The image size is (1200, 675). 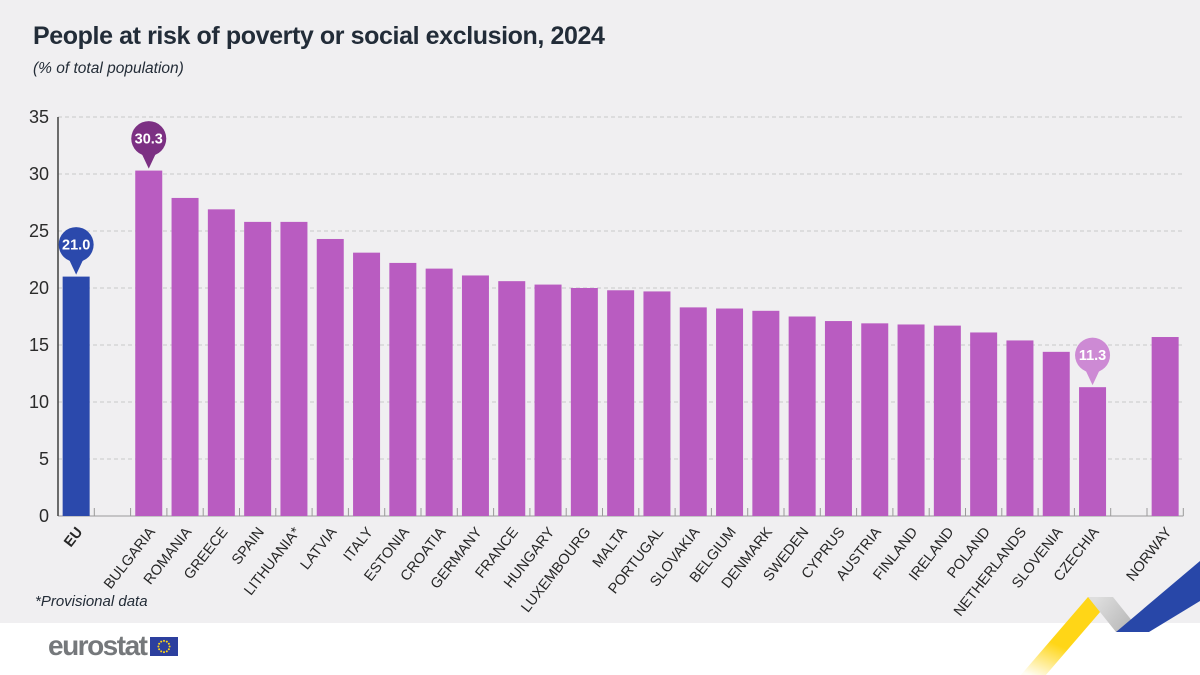 I want to click on bar-malta, so click(x=621, y=403).